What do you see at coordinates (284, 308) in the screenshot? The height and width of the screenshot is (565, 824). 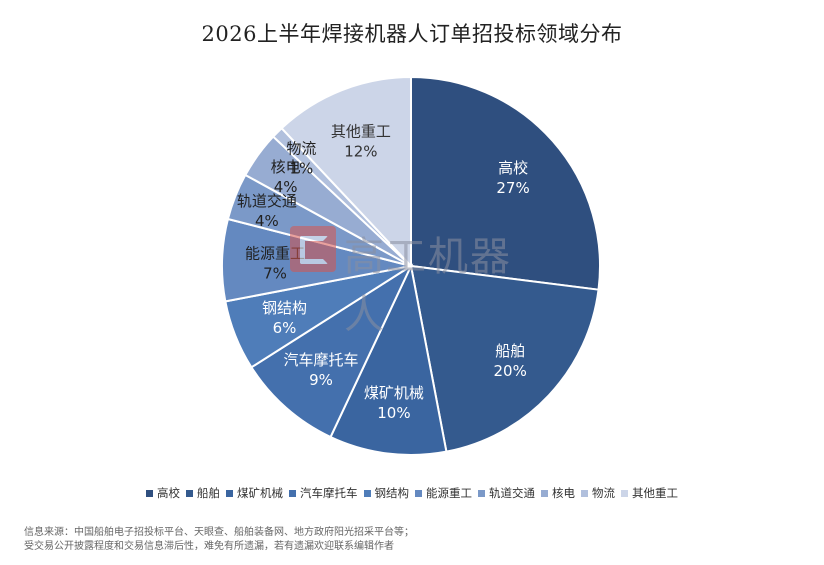 I see `slice-name-label: 钢结构` at bounding box center [284, 308].